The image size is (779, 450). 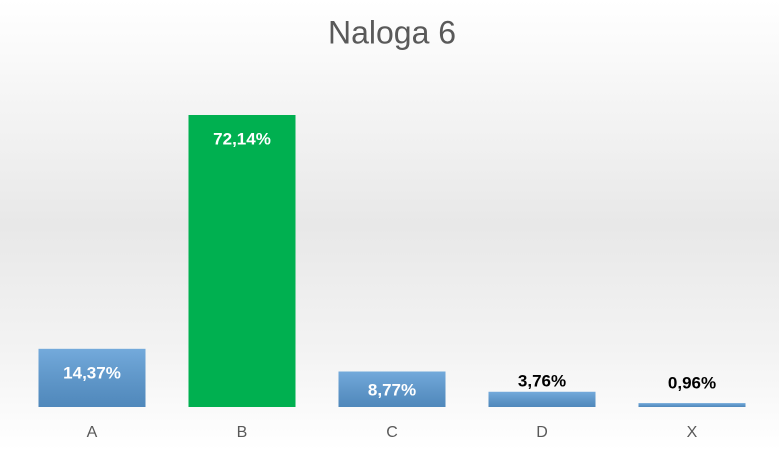 What do you see at coordinates (92, 372) in the screenshot?
I see `value-label: 14,37%` at bounding box center [92, 372].